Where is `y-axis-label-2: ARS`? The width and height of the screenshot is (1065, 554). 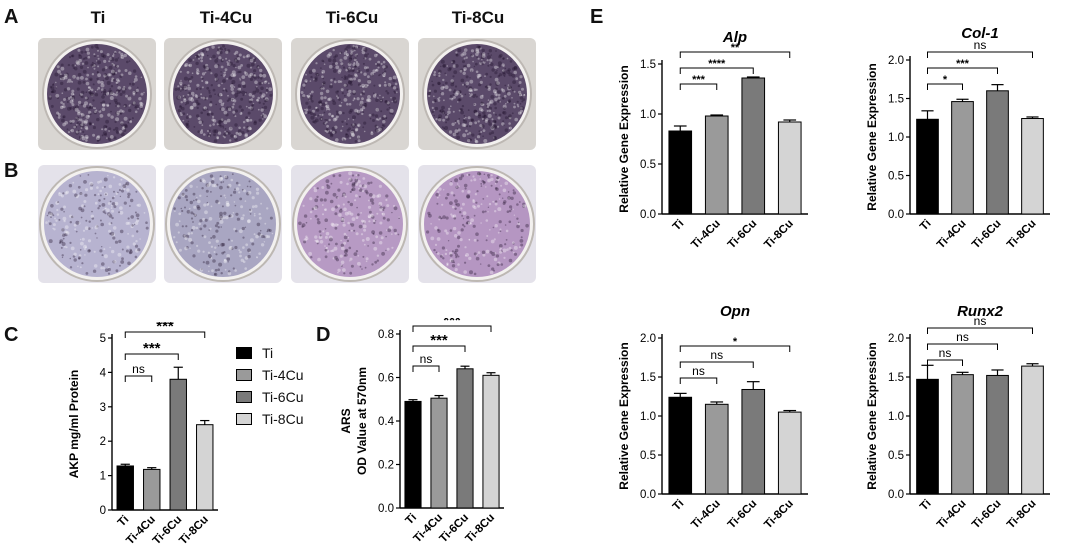
y-axis-label-2: ARS is located at coordinates (346, 420).